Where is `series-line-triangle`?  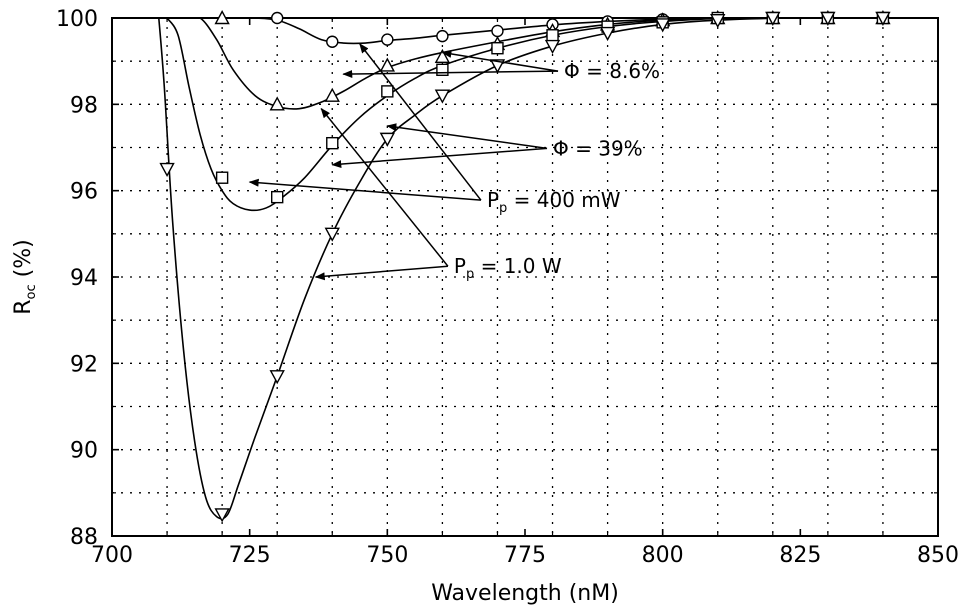 series-line-triangle is located at coordinates (560, 64).